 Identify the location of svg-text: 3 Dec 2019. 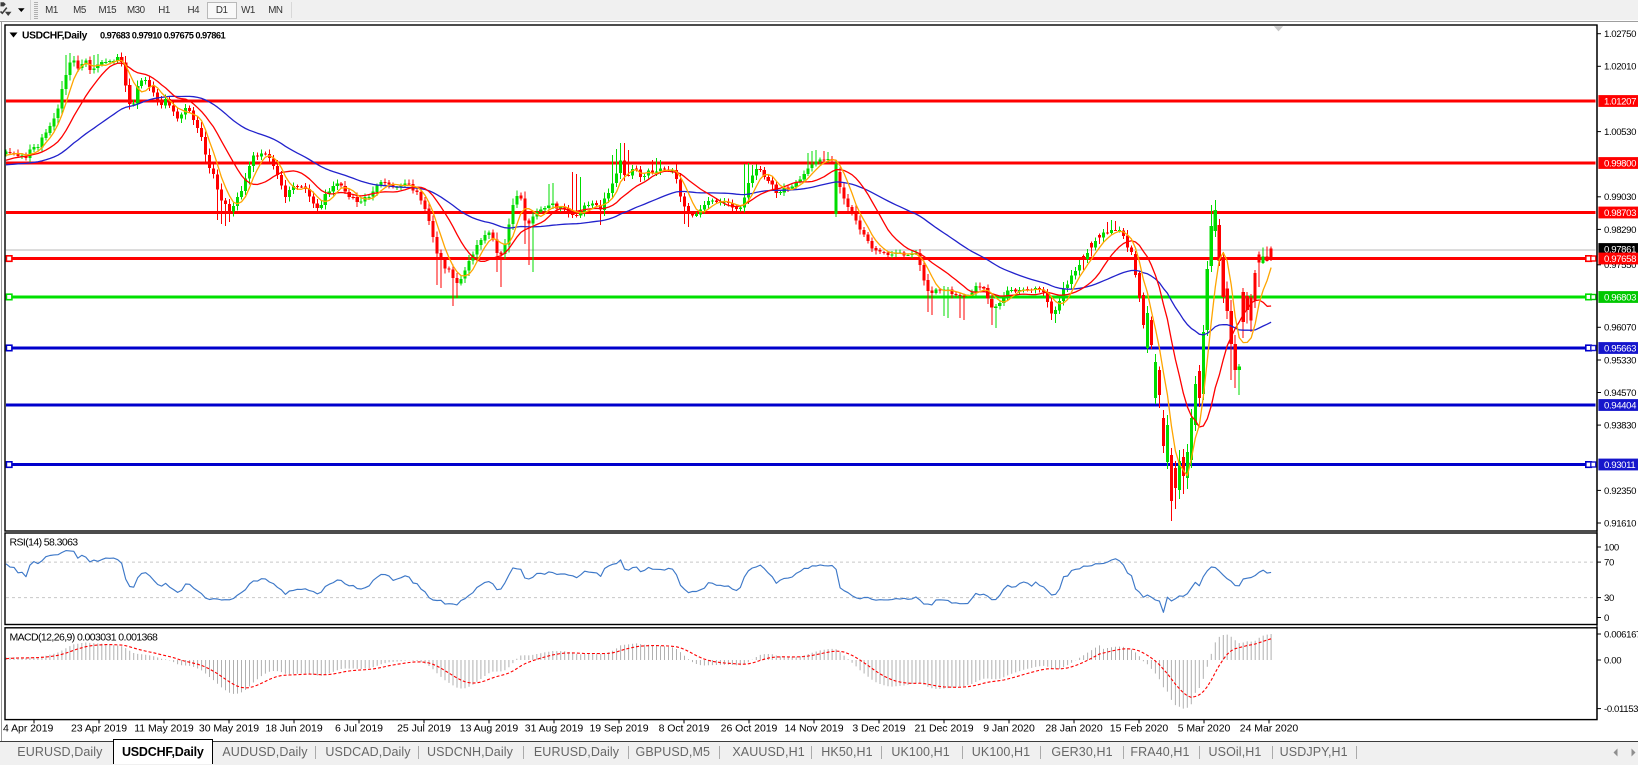
(878, 729).